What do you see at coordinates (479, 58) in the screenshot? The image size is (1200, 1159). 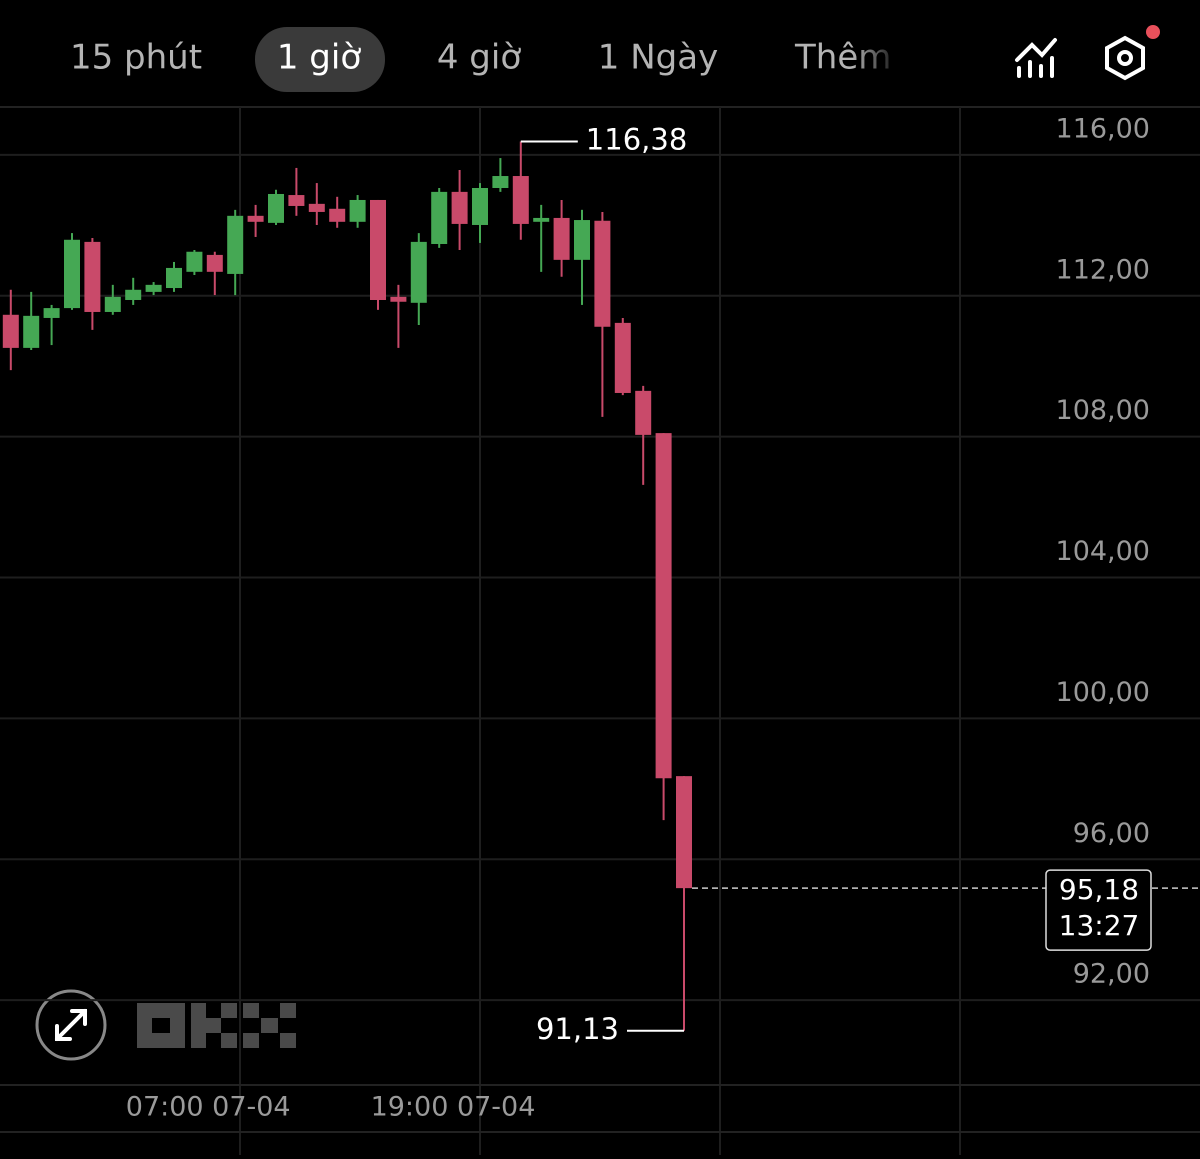 I see `tab: 4 giờ` at bounding box center [479, 58].